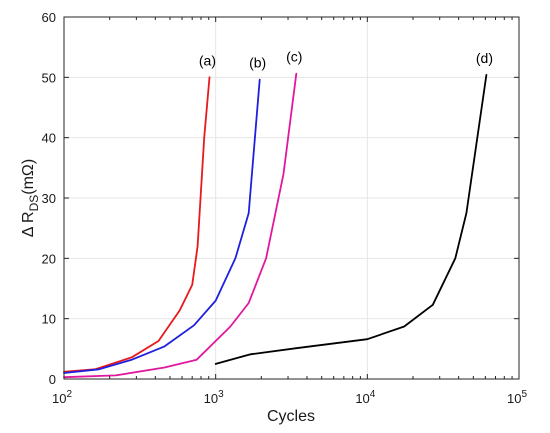 This screenshot has width=550, height=433. What do you see at coordinates (49, 198) in the screenshot?
I see `y-tick-label: 30` at bounding box center [49, 198].